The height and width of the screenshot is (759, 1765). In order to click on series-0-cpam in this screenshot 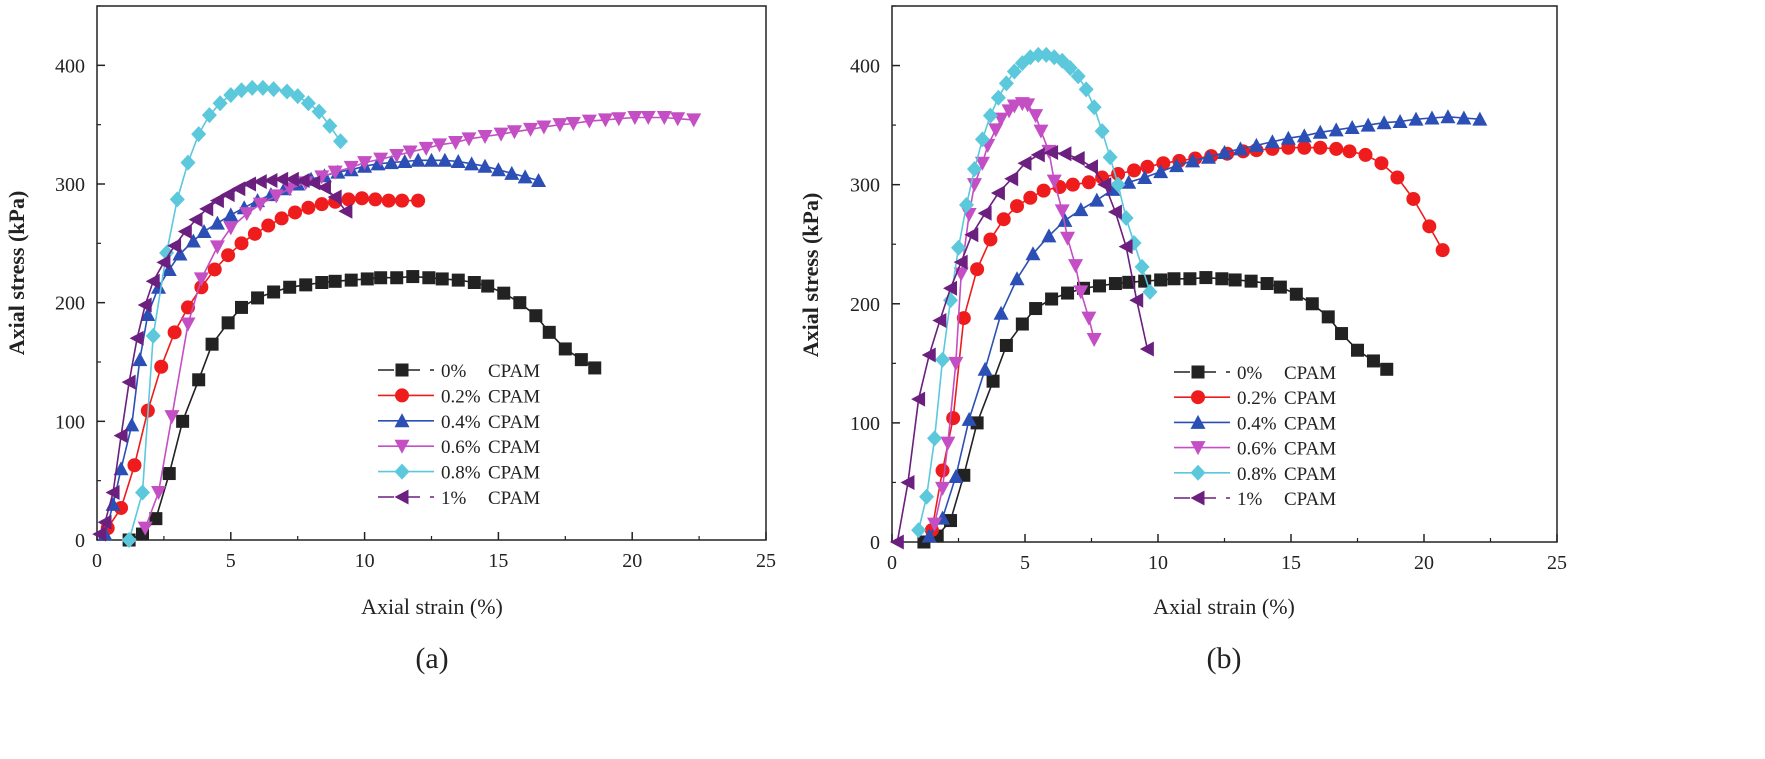, I will do `click(1155, 410)`.